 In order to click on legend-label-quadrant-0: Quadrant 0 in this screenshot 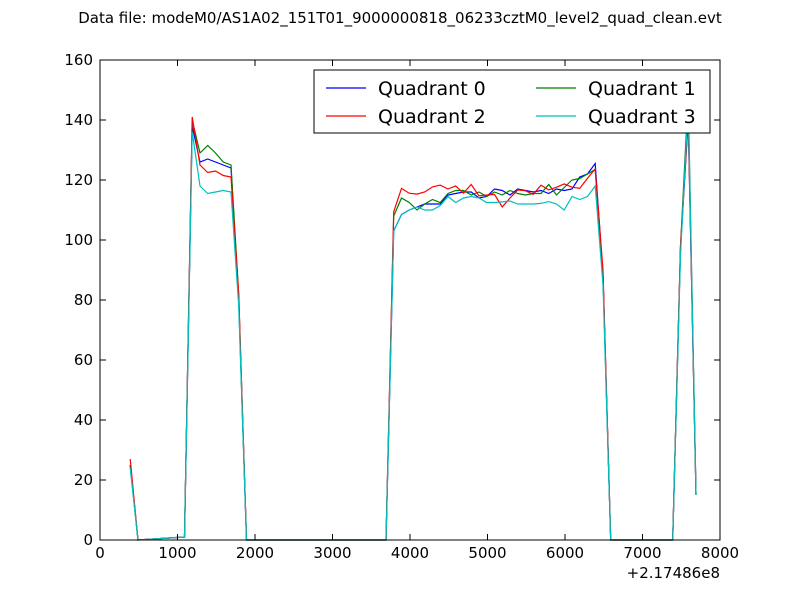, I will do `click(432, 89)`.